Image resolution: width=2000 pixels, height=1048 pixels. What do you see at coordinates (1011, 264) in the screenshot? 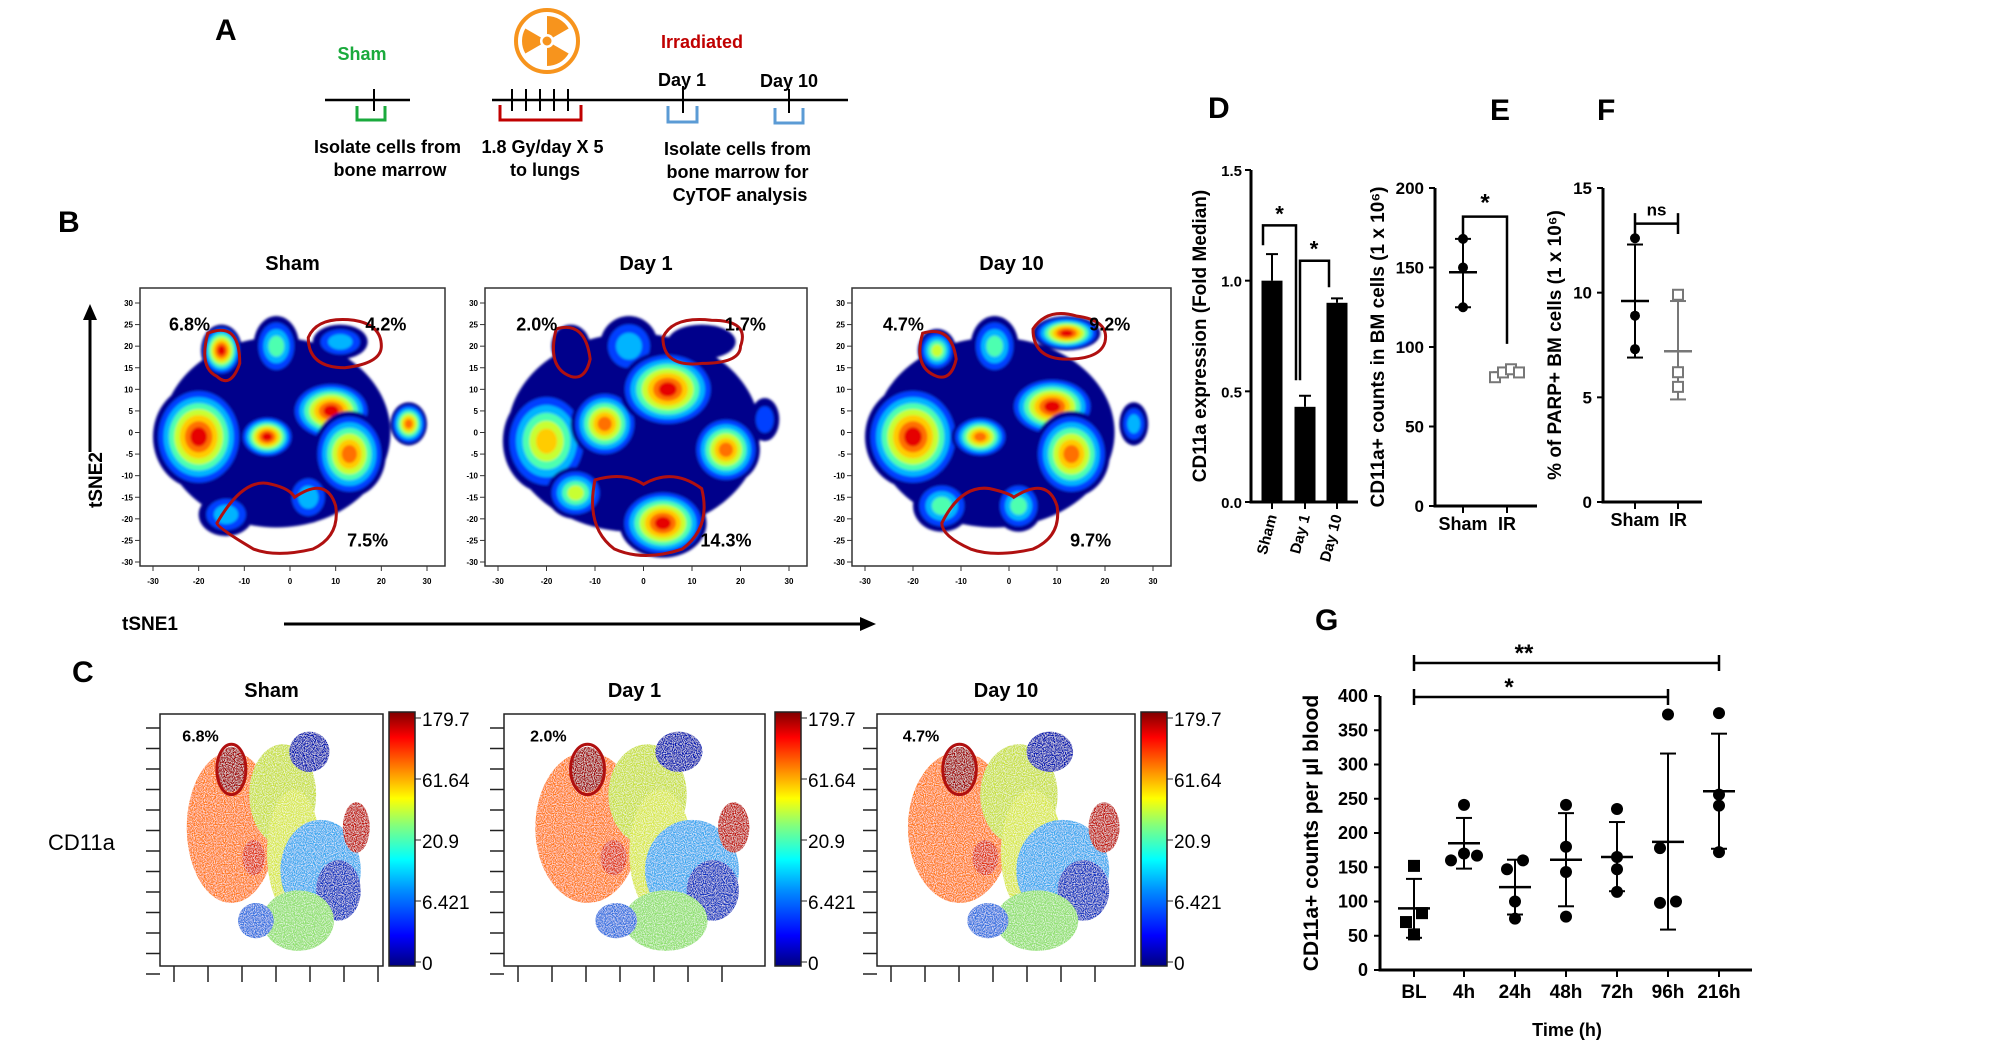
I see `tsne-plot-title: Day 10` at bounding box center [1011, 264].